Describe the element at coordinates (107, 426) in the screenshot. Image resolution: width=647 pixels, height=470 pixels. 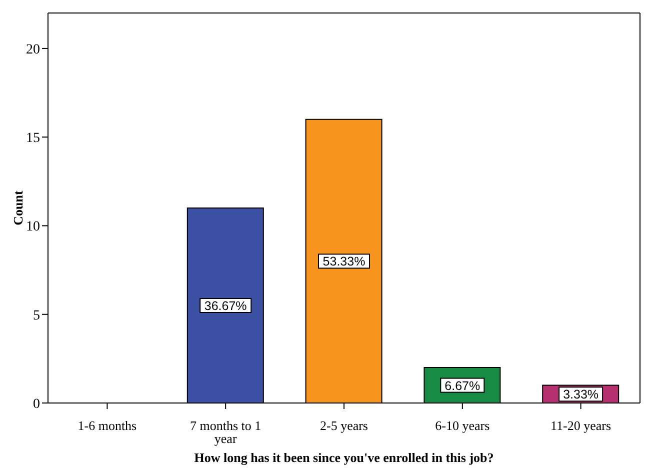
I see `x-tick-label: 1-6 months` at that location.